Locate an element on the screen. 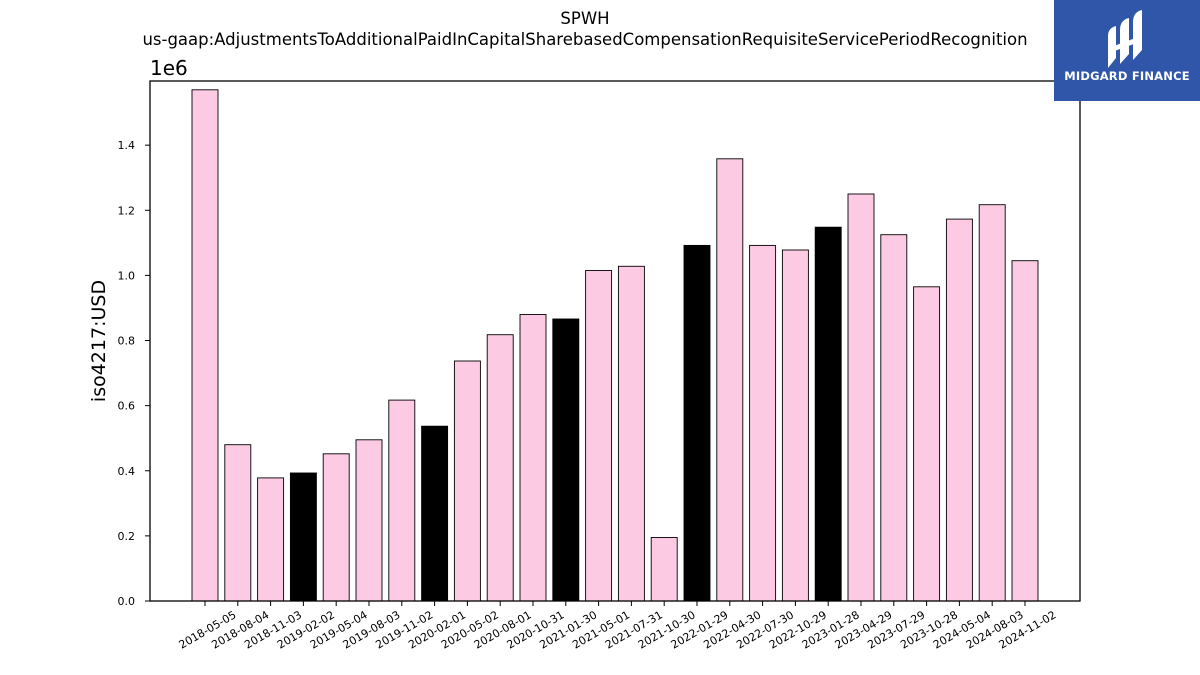 The image size is (1200, 675). y-tick-label: 1.0 is located at coordinates (127, 275).